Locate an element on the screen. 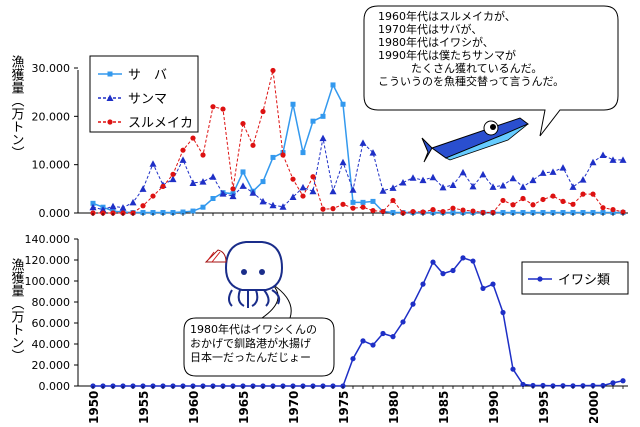 Image resolution: width=640 pixels, height=427 pixels. x-tick-label: 1950 is located at coordinates (94, 407).